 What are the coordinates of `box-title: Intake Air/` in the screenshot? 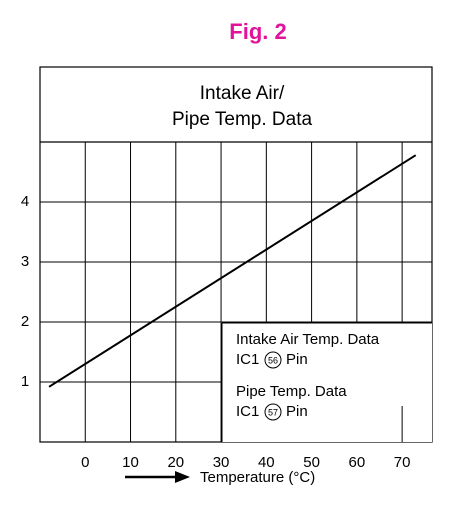 It's located at (242, 93).